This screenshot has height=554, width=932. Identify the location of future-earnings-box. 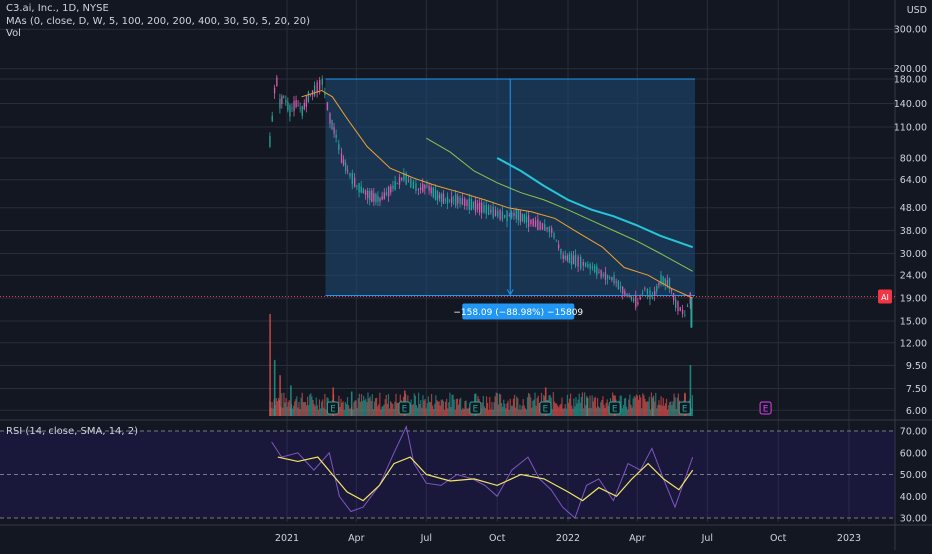
(765, 408).